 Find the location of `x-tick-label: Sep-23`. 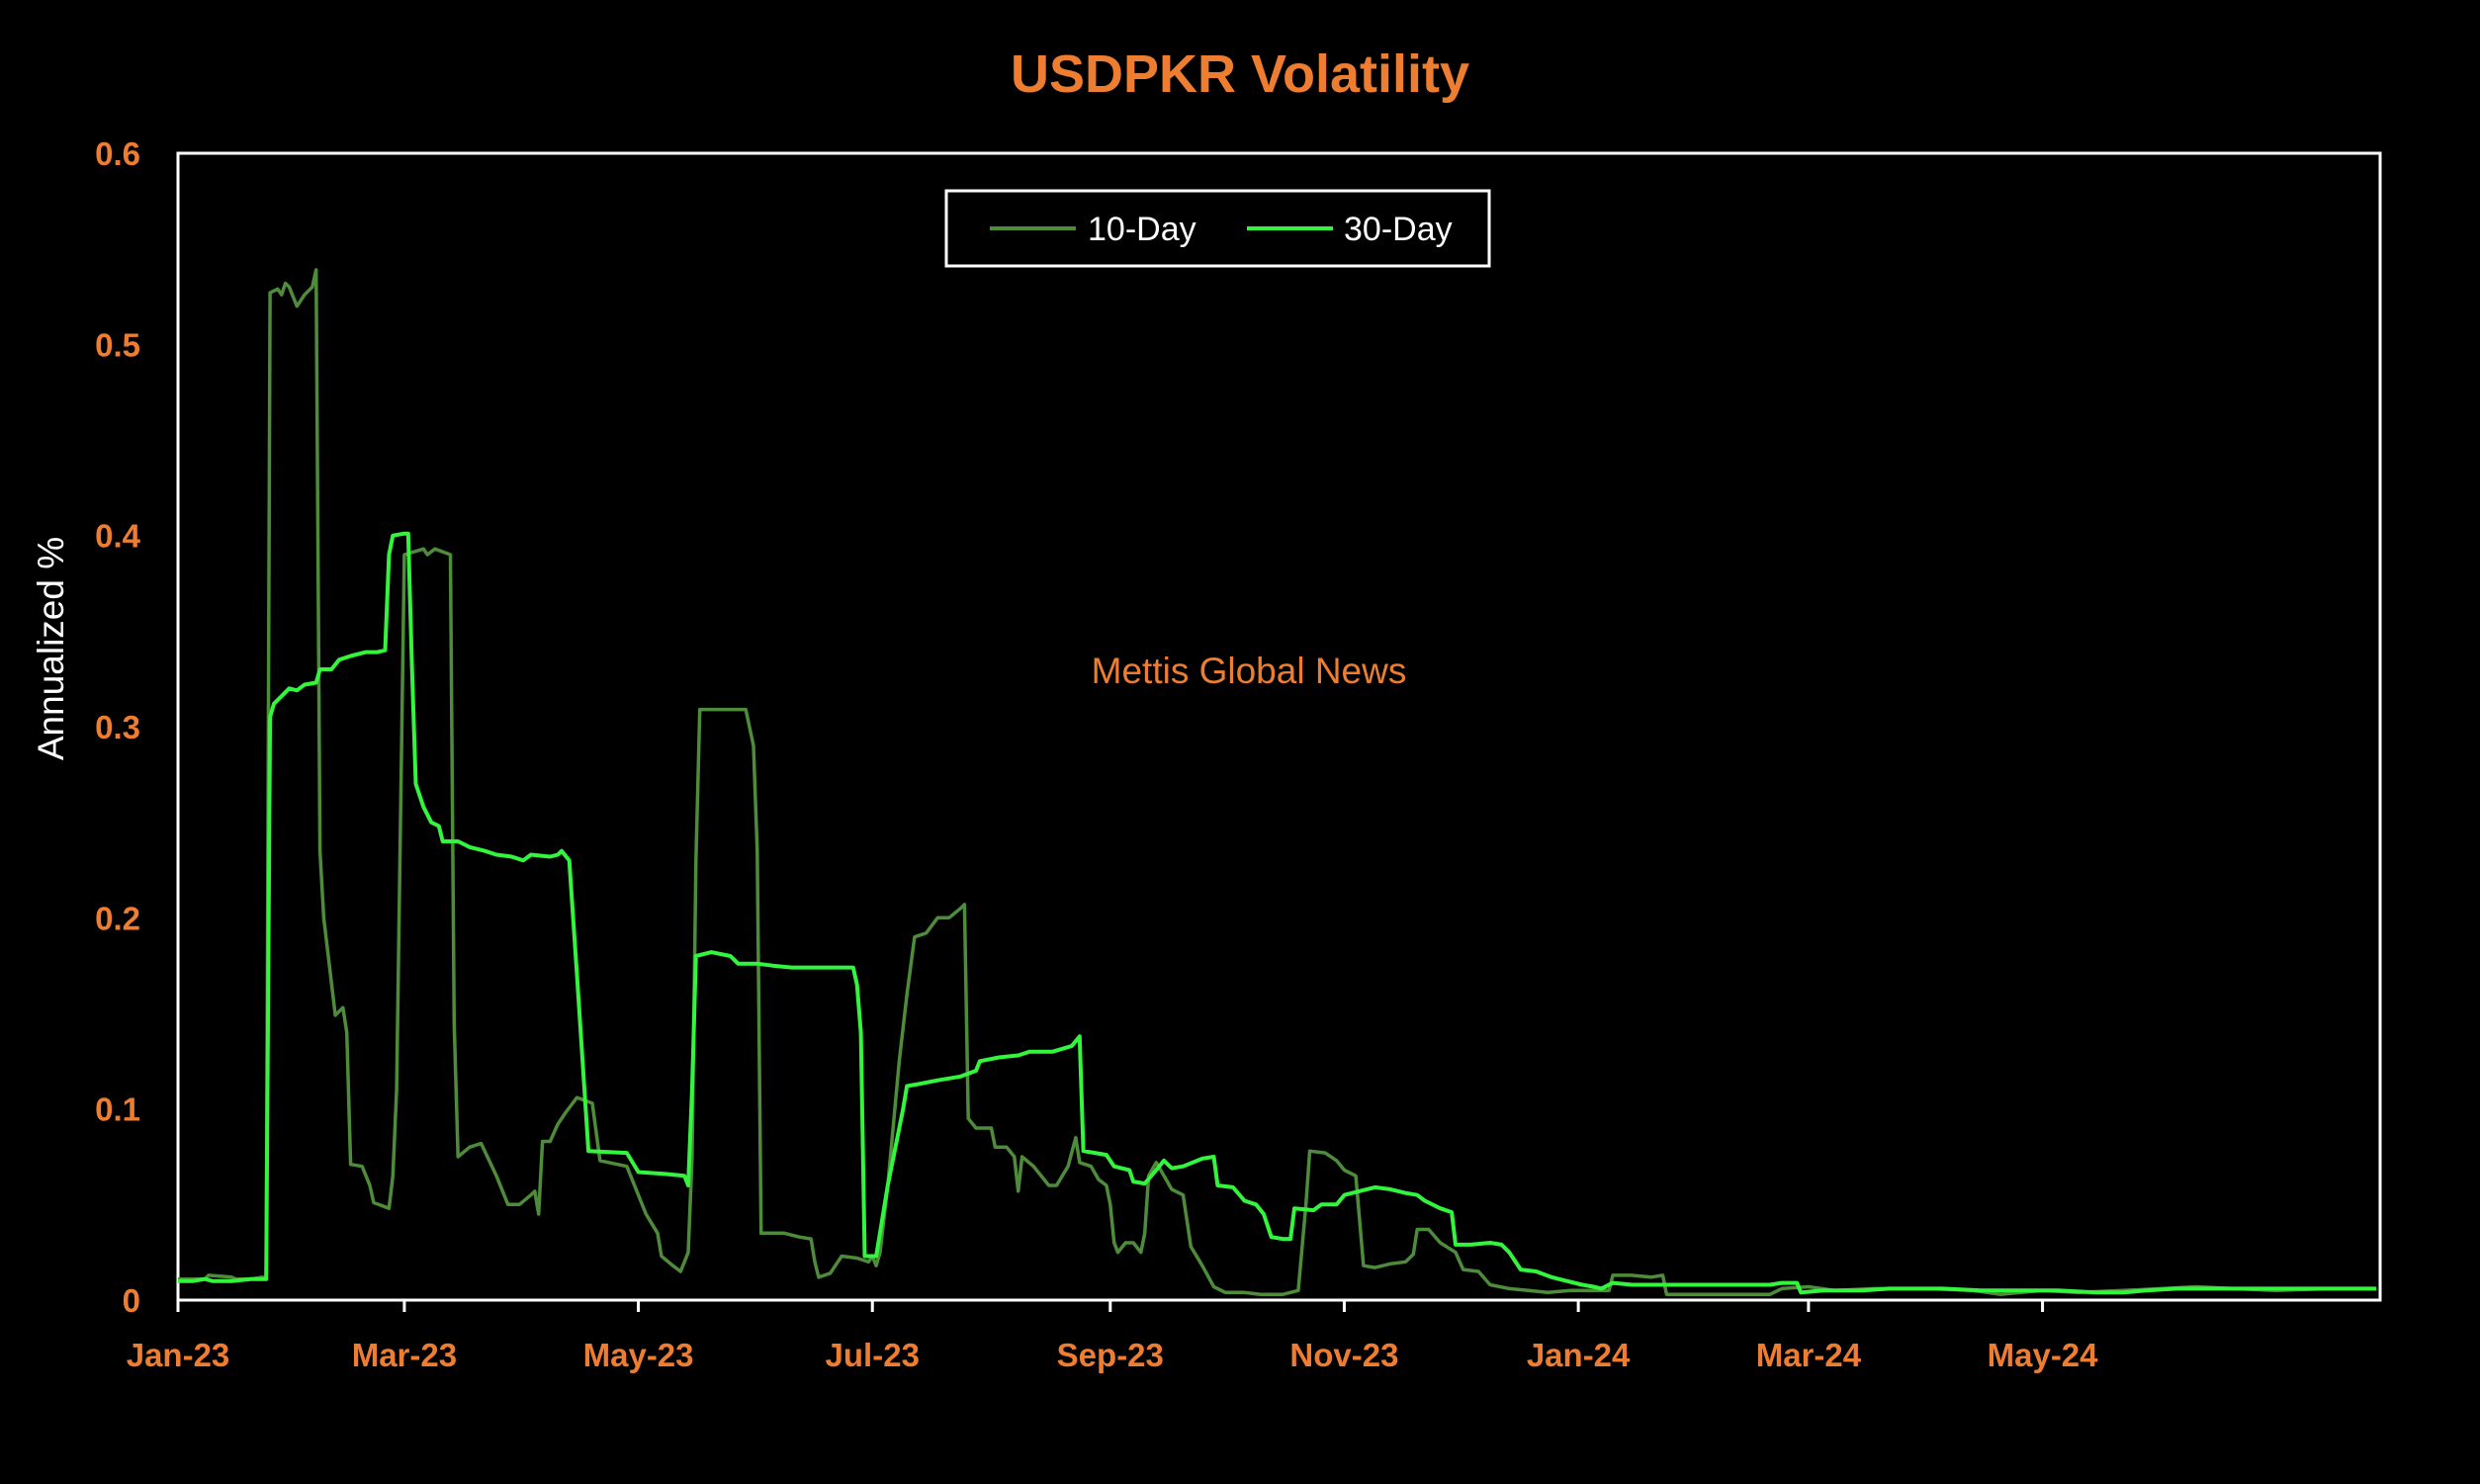

x-tick-label: Sep-23 is located at coordinates (1110, 1355).